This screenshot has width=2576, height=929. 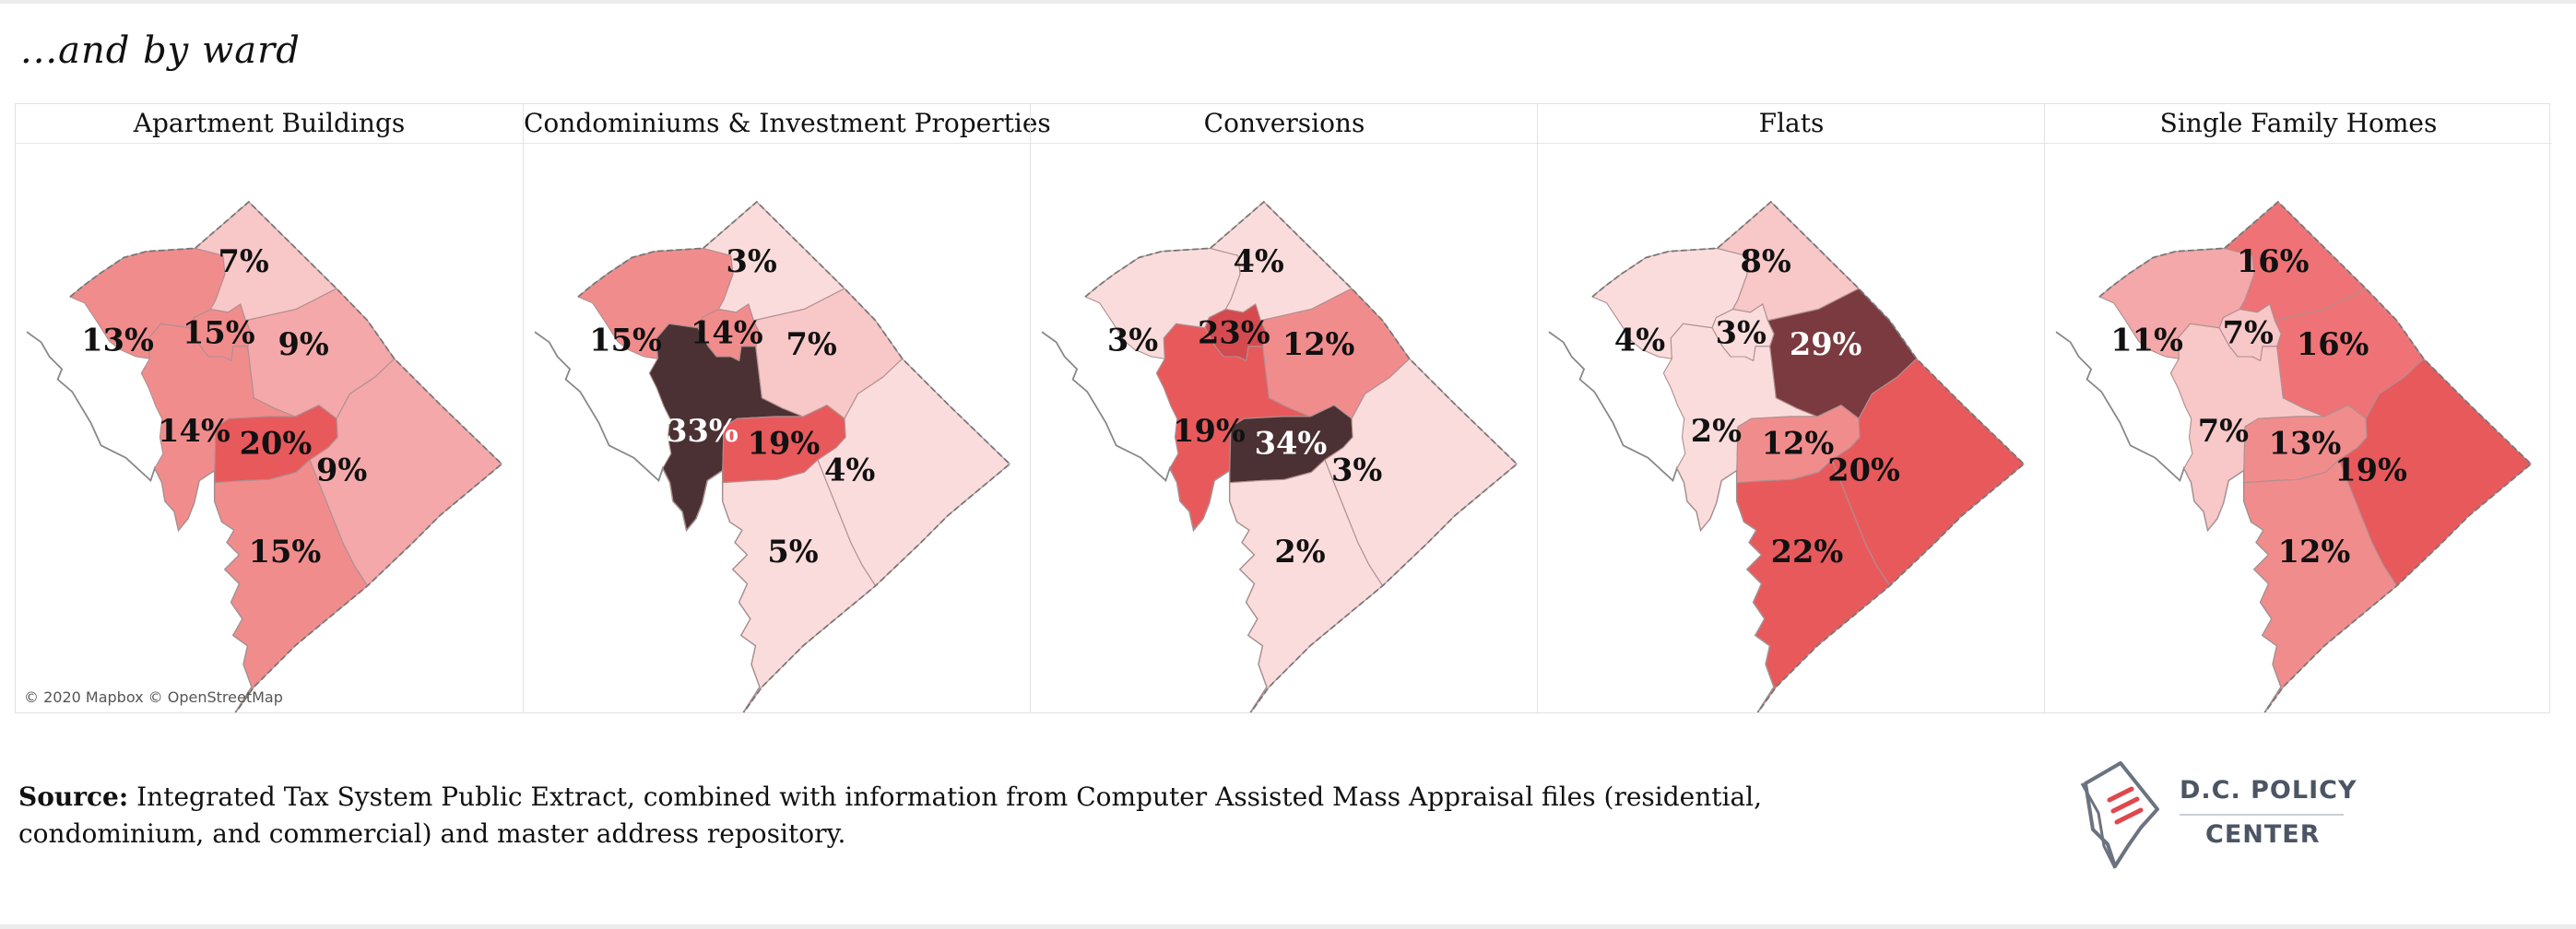 I want to click on ward-map-group: 7% 7% 11% 16% 16% 13%19% 12%, so click(x=2294, y=456).